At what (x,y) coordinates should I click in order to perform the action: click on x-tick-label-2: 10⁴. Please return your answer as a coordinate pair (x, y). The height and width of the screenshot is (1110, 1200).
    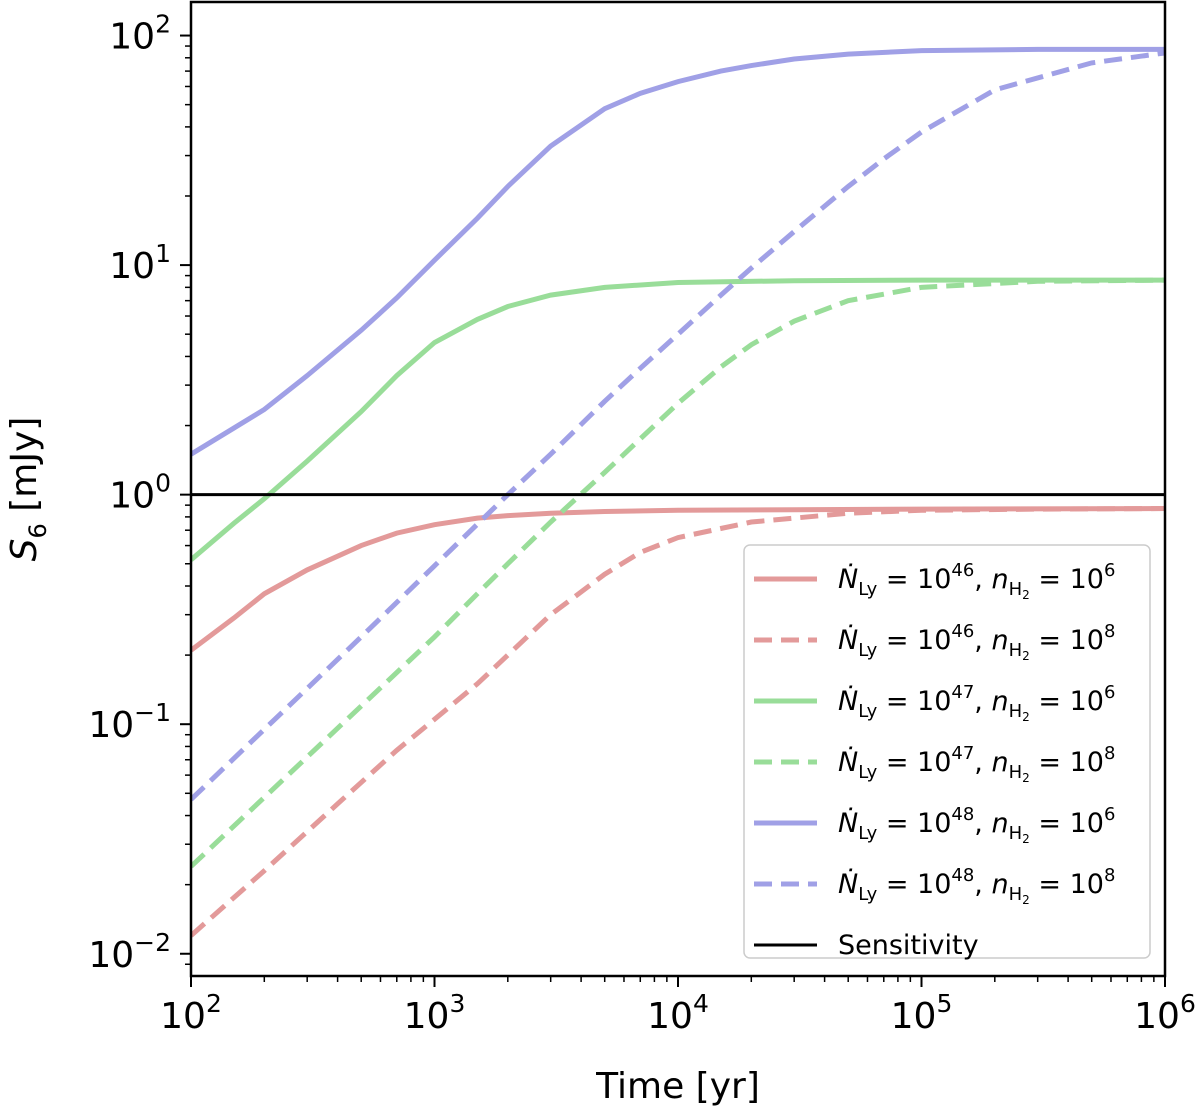
    Looking at the image, I should click on (678, 1013).